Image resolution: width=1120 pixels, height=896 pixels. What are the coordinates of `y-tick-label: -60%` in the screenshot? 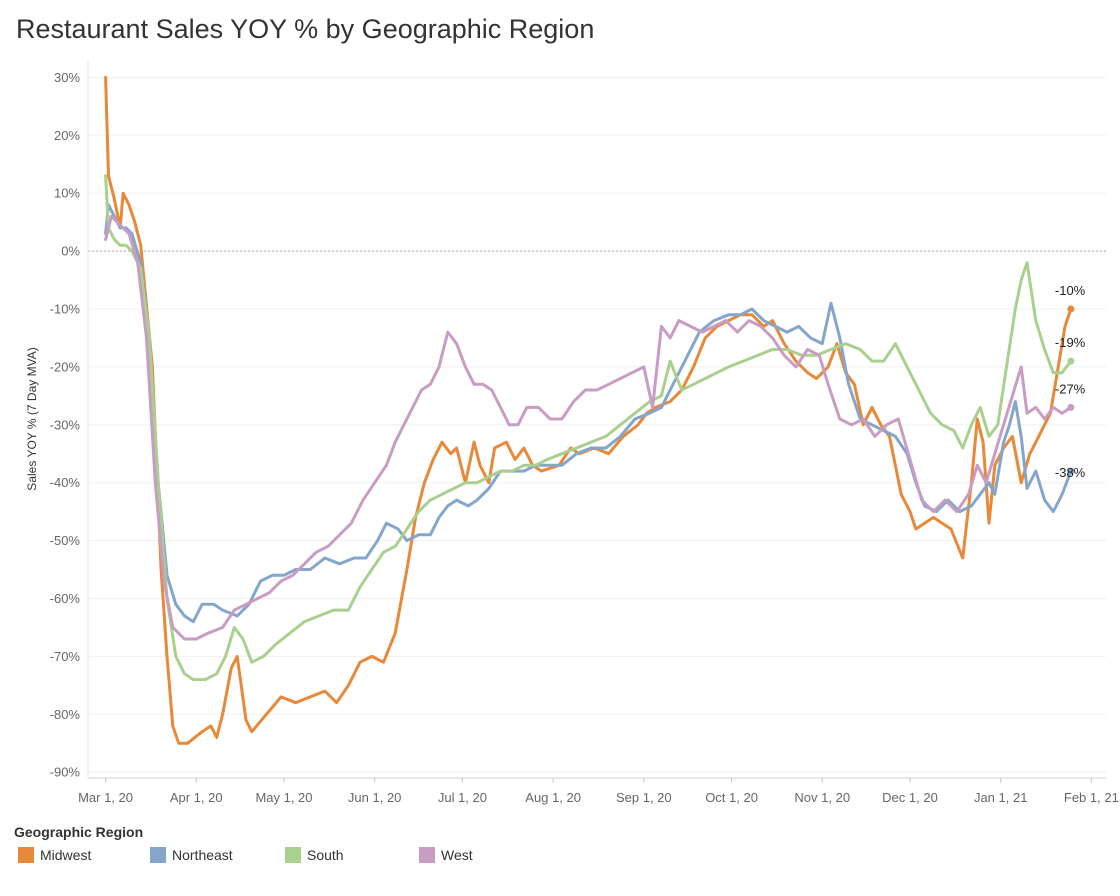 It's located at (65, 598).